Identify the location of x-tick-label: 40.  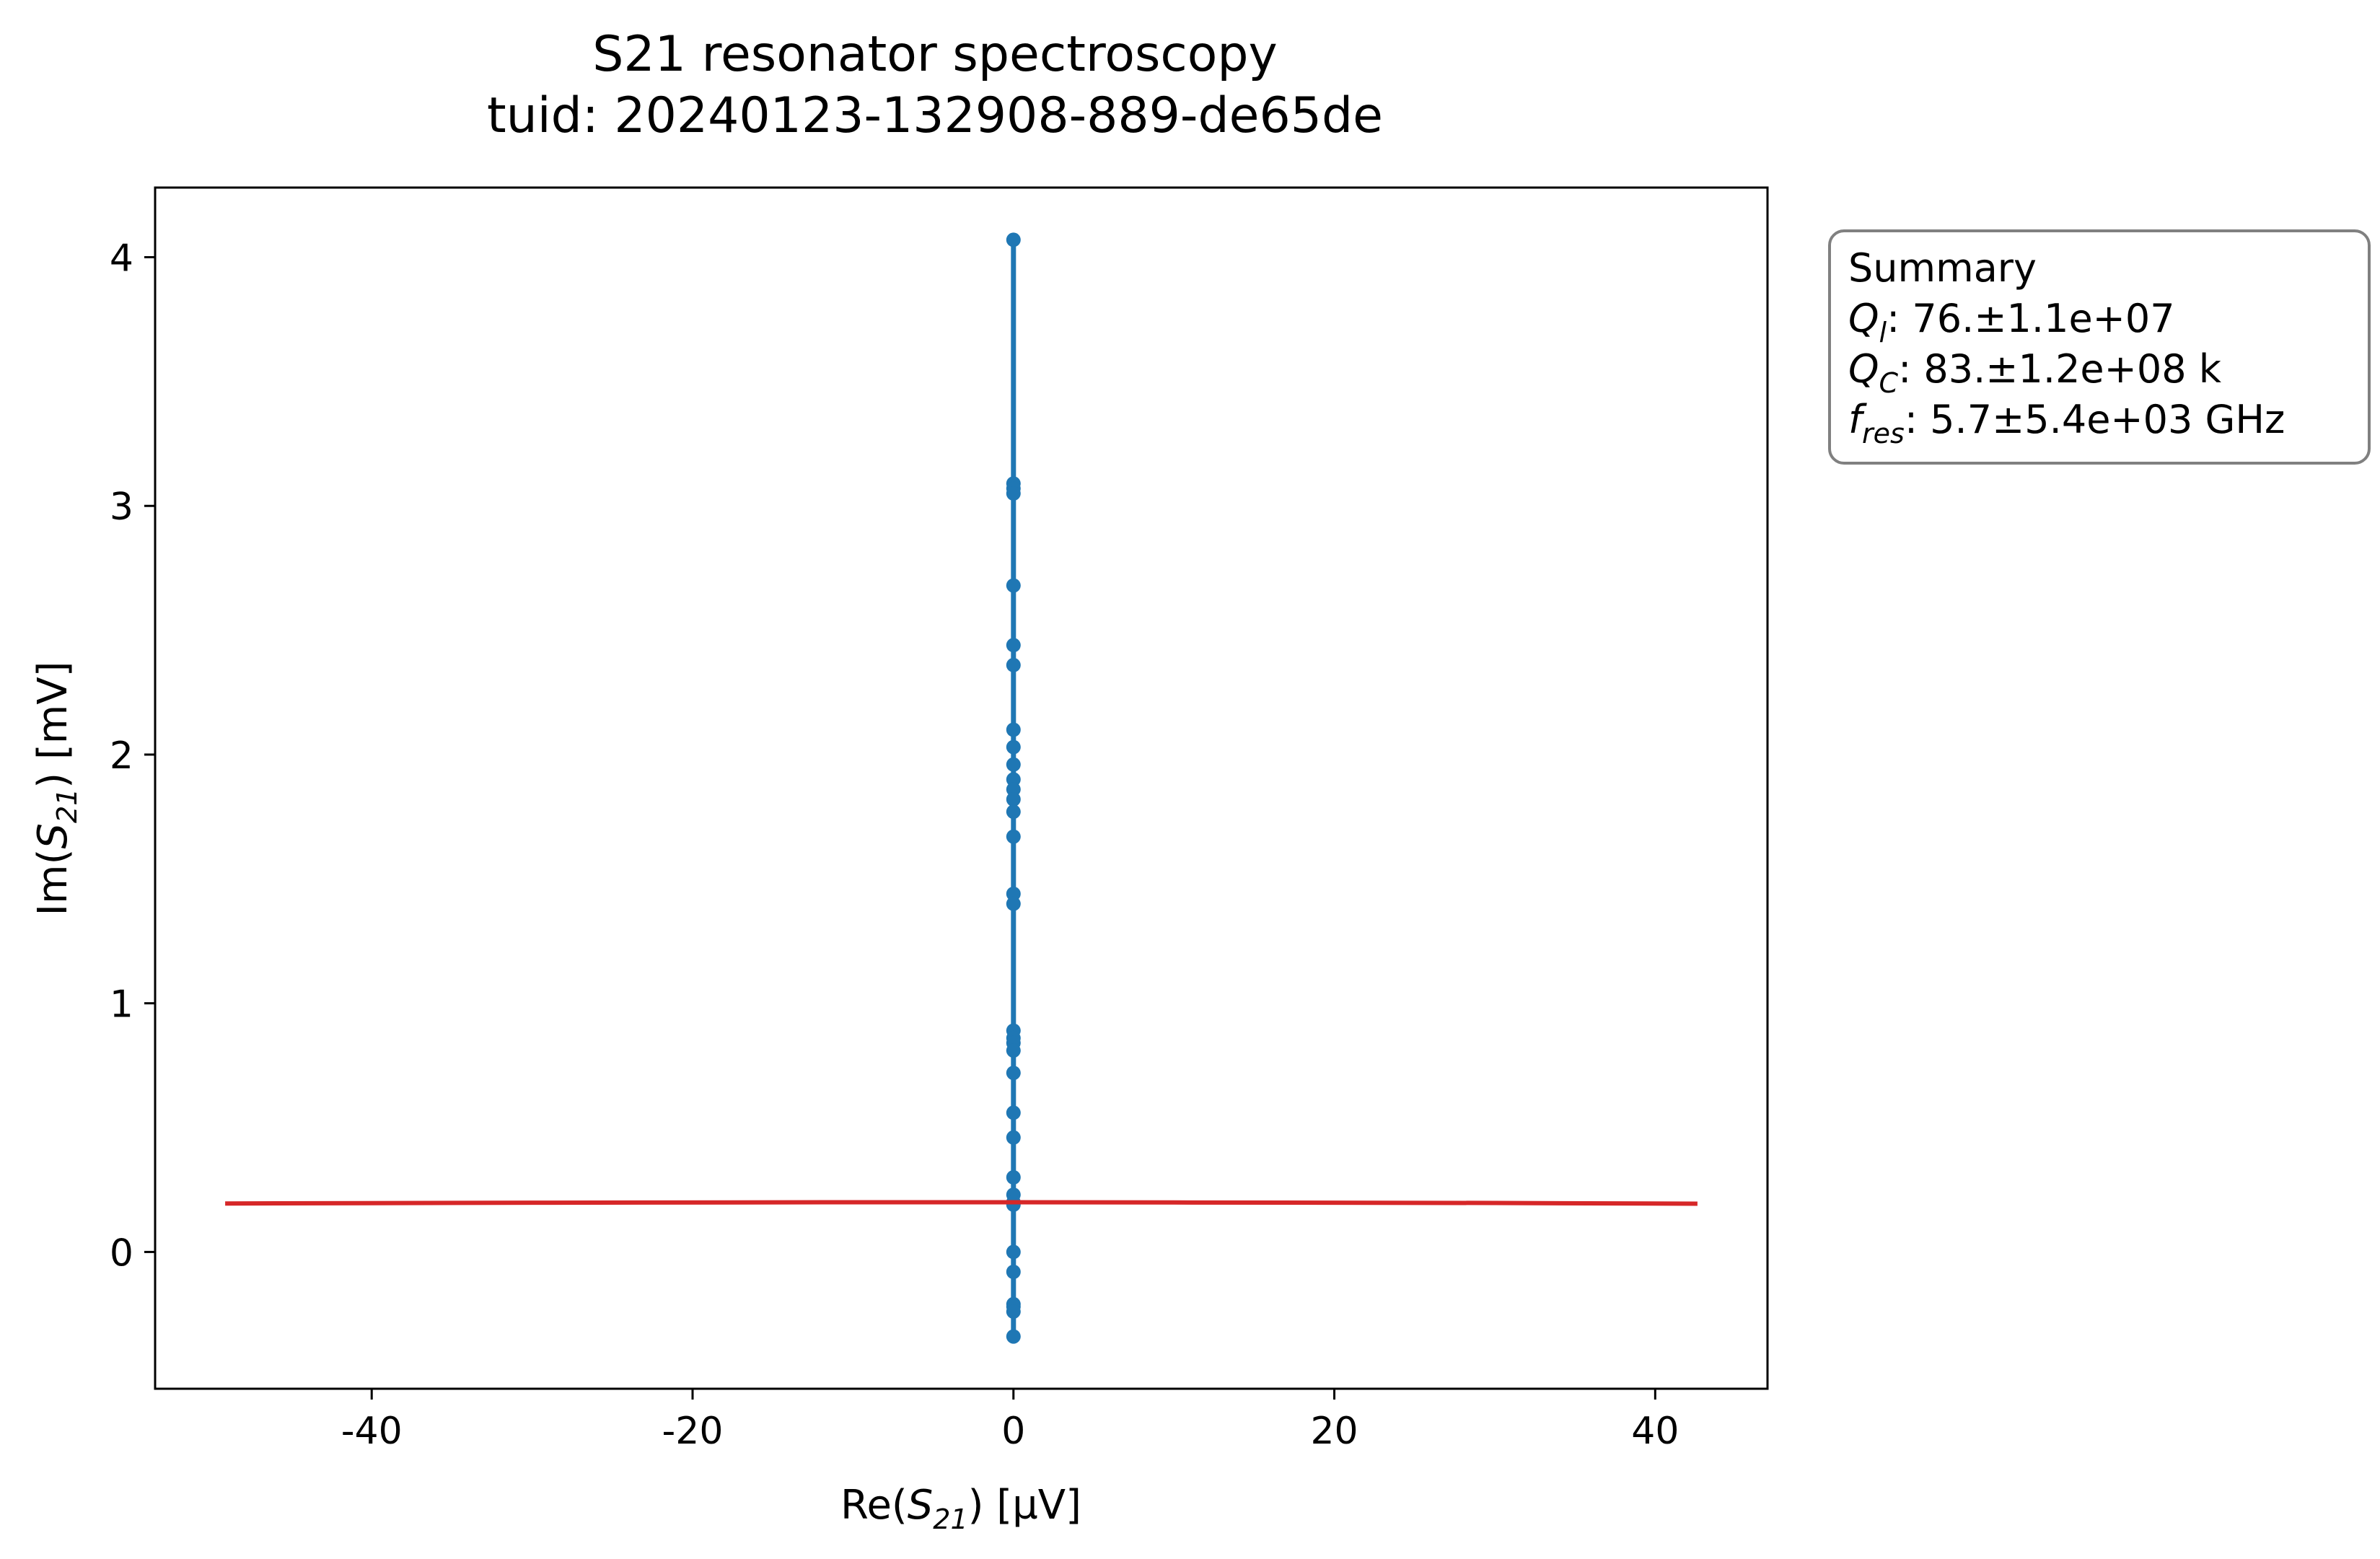
(1655, 1431).